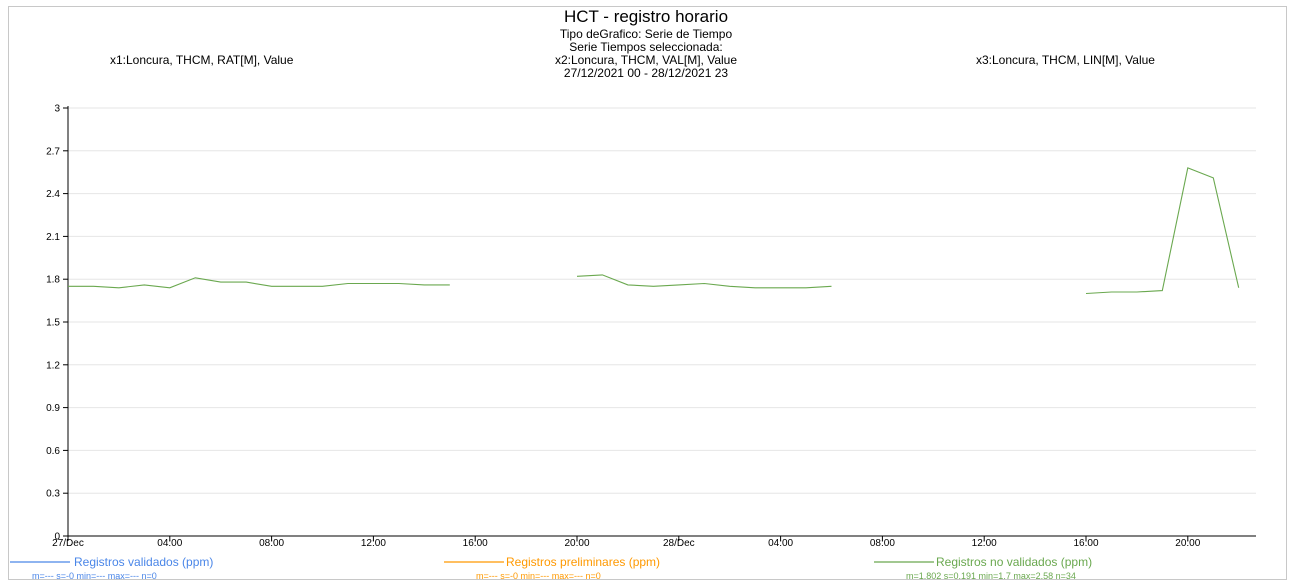  Describe the element at coordinates (94, 576) in the screenshot. I see `legend-stats-validados: m=--- s=-0 min=--- max=--- n=0` at that location.